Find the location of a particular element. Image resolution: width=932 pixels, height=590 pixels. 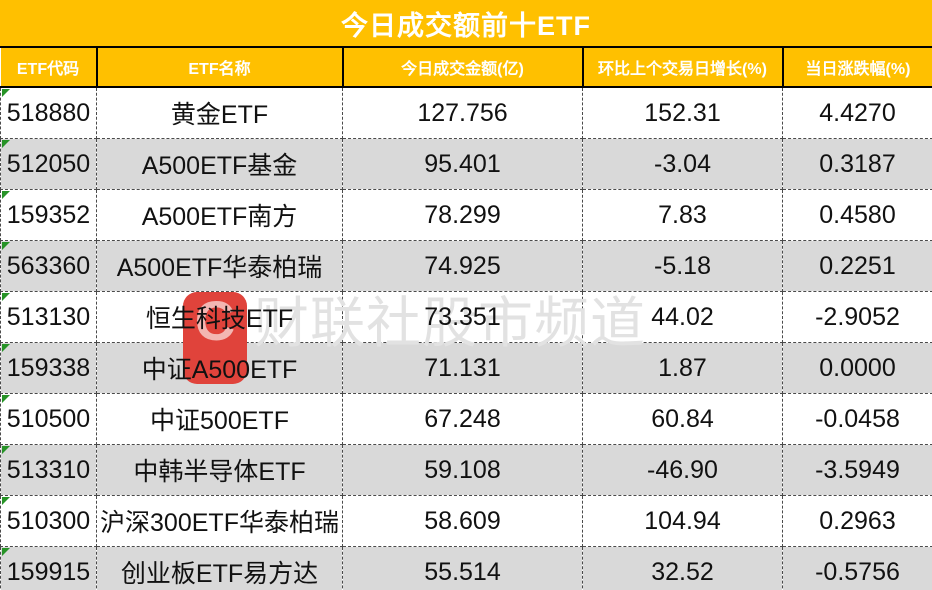

etf-name-cell: A500ETF华泰柏瑞 is located at coordinates (219, 266).